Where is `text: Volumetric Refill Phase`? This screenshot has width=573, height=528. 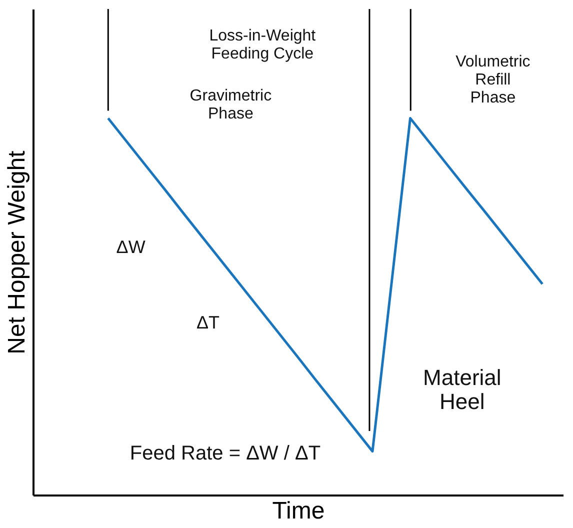
text: Volumetric Refill Phase is located at coordinates (493, 80).